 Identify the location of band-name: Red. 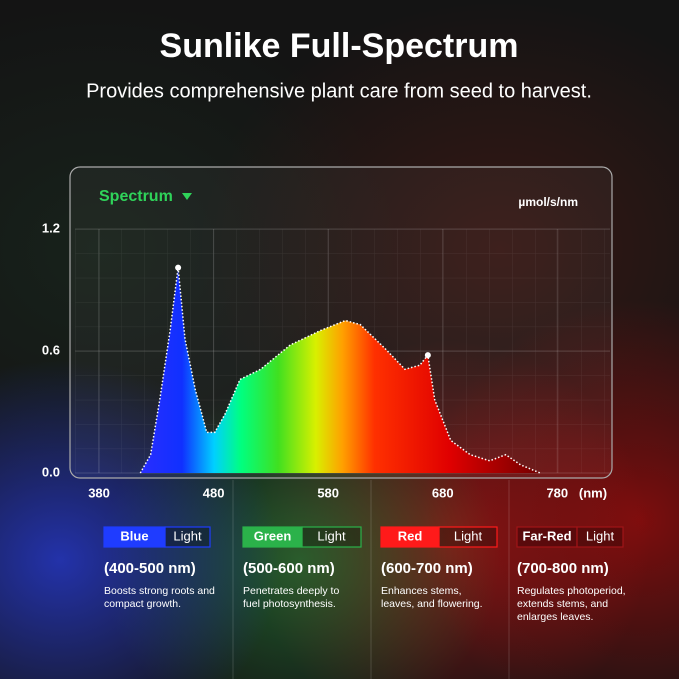
(410, 535).